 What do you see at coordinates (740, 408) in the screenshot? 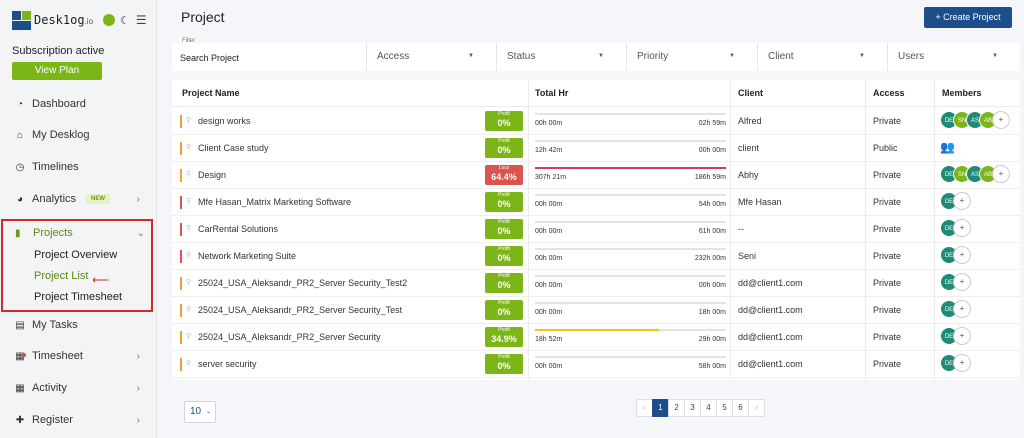
I see `pagination-page-button: 6` at bounding box center [740, 408].